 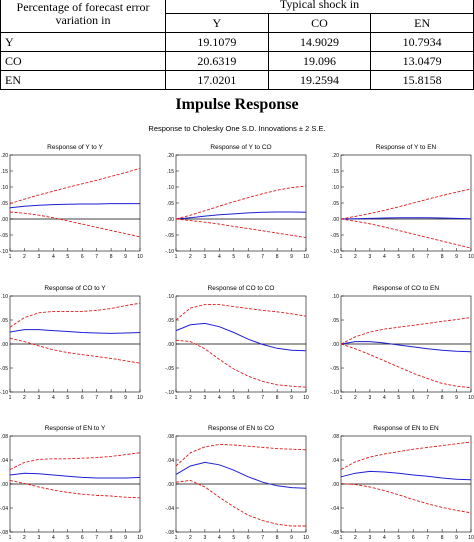 What do you see at coordinates (335, 172) in the screenshot?
I see `y-tick-label: .15` at bounding box center [335, 172].